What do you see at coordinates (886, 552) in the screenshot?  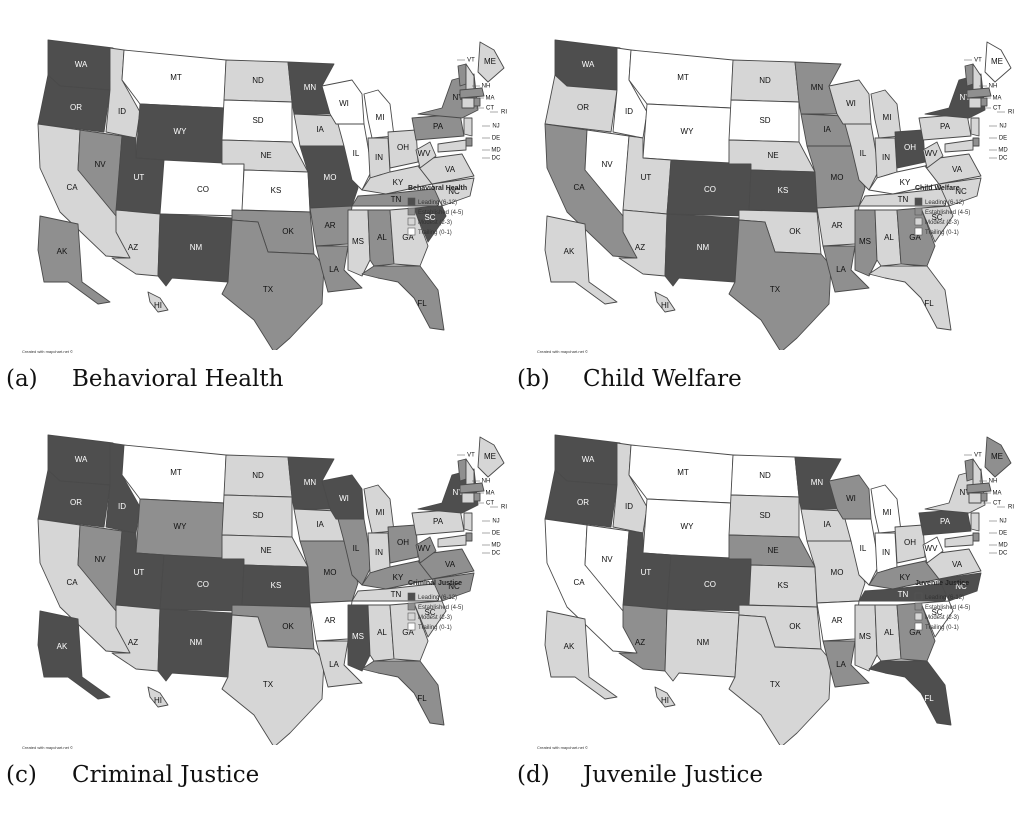 I see `state-label-in: IN` at bounding box center [886, 552].